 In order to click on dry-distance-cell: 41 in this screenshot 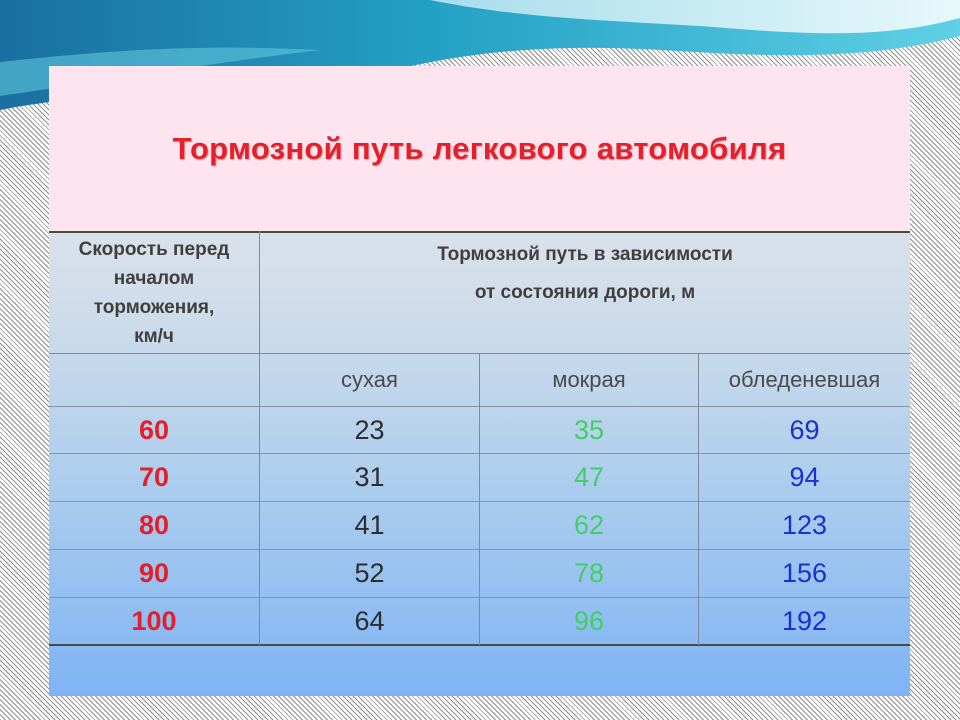, I will do `click(369, 525)`.